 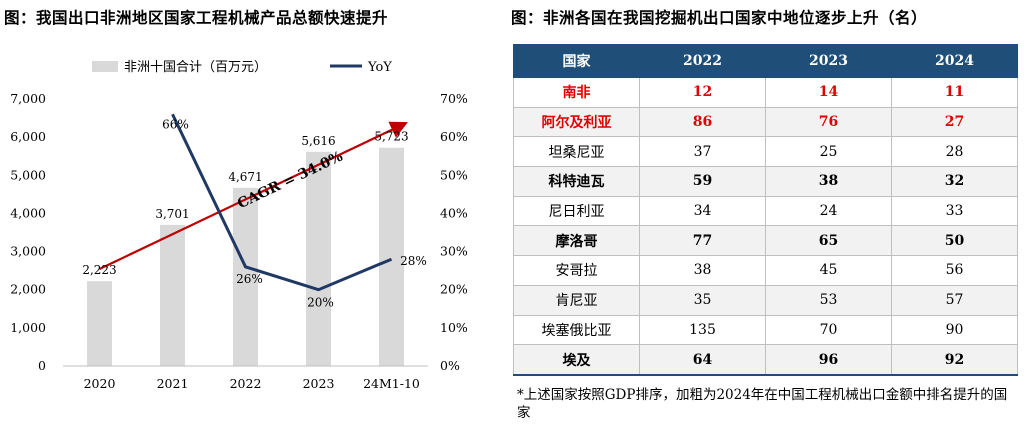 I want to click on left-tick-label: 3,000, so click(x=28, y=251).